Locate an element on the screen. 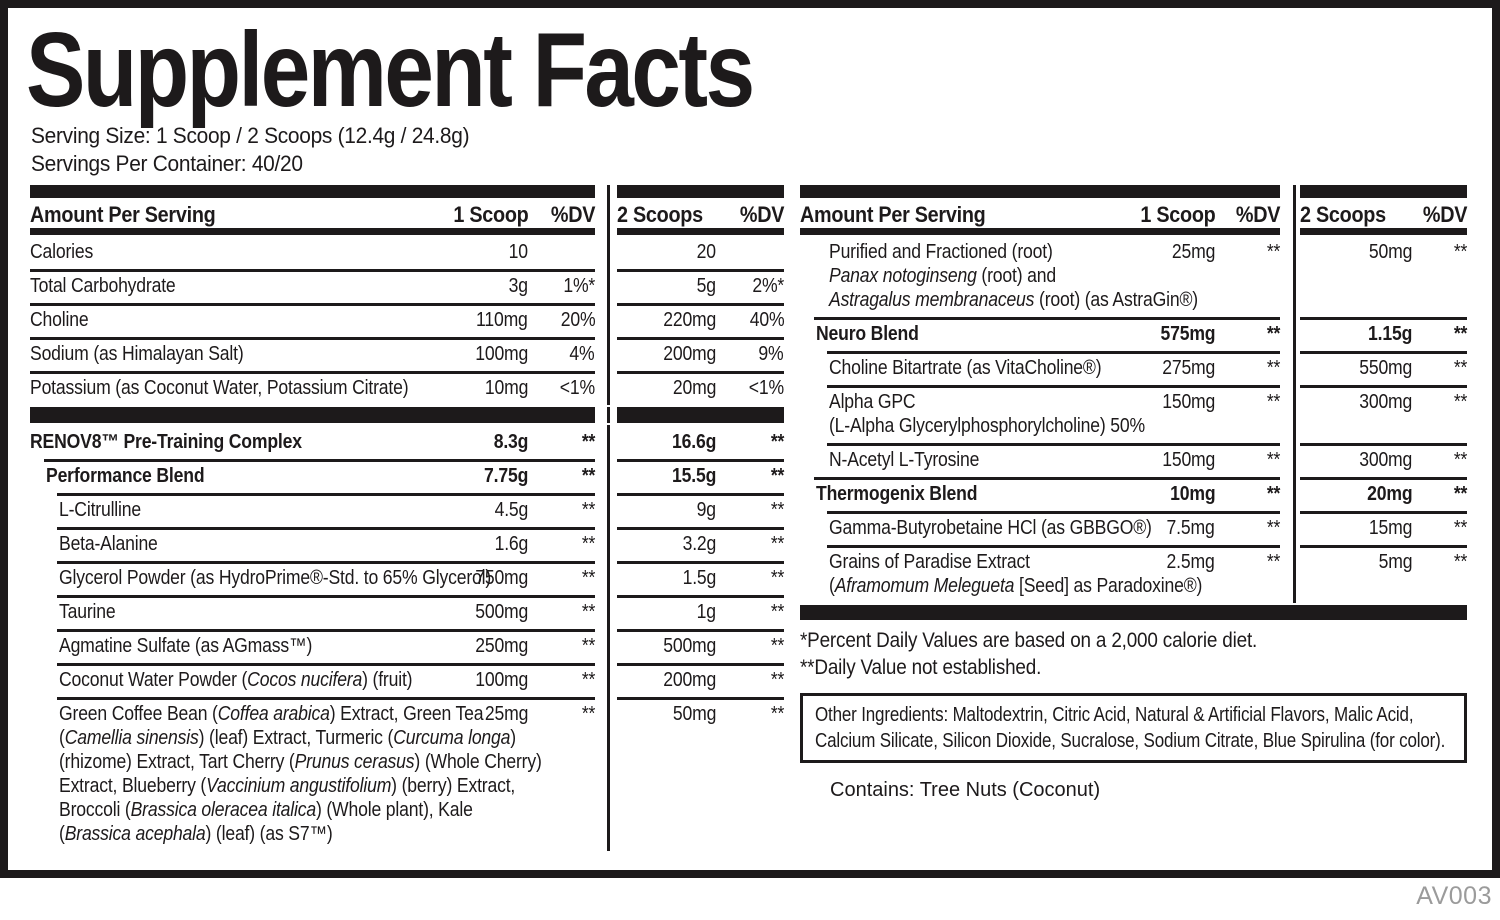 Image resolution: width=1500 pixels, height=920 pixels. one-scoop-header: 1 Scoop is located at coordinates (1177, 214).